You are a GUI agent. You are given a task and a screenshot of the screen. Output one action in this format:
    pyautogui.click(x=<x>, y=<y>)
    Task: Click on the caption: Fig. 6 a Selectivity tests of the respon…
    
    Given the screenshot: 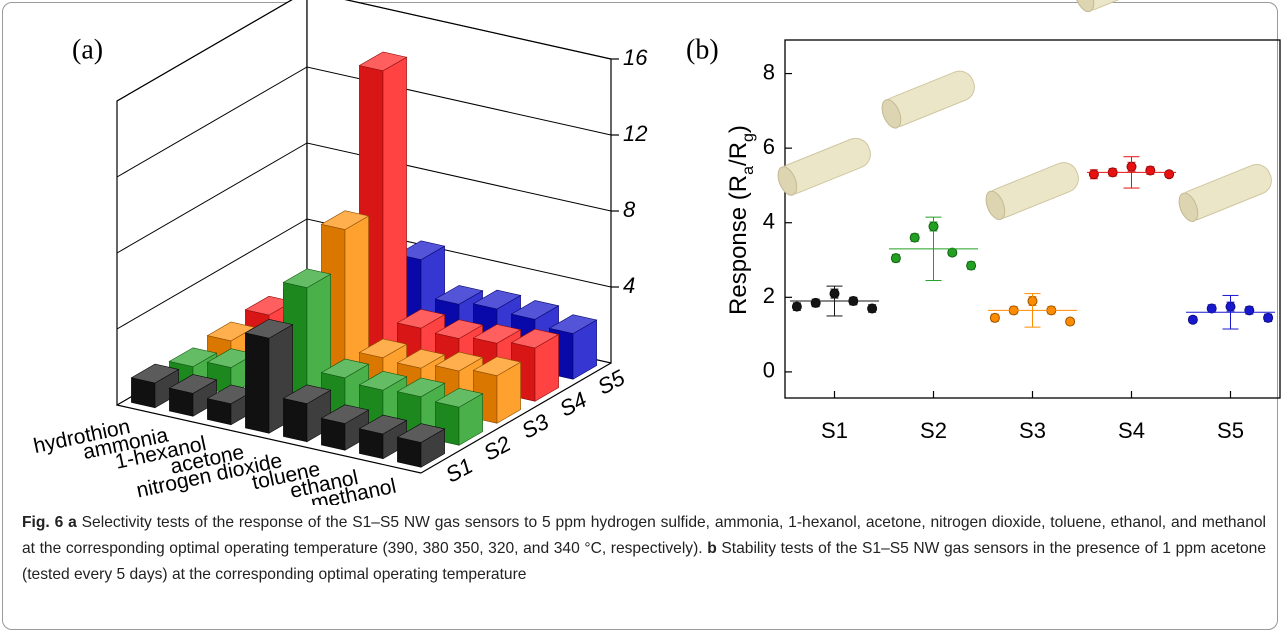 What is the action you would take?
    pyautogui.click(x=644, y=549)
    